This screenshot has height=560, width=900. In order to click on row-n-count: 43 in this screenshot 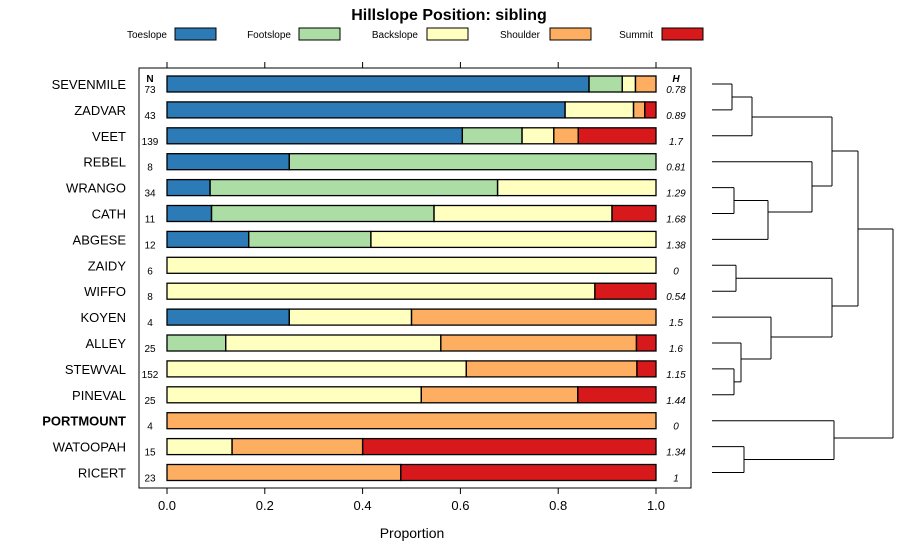, I will do `click(150, 116)`.